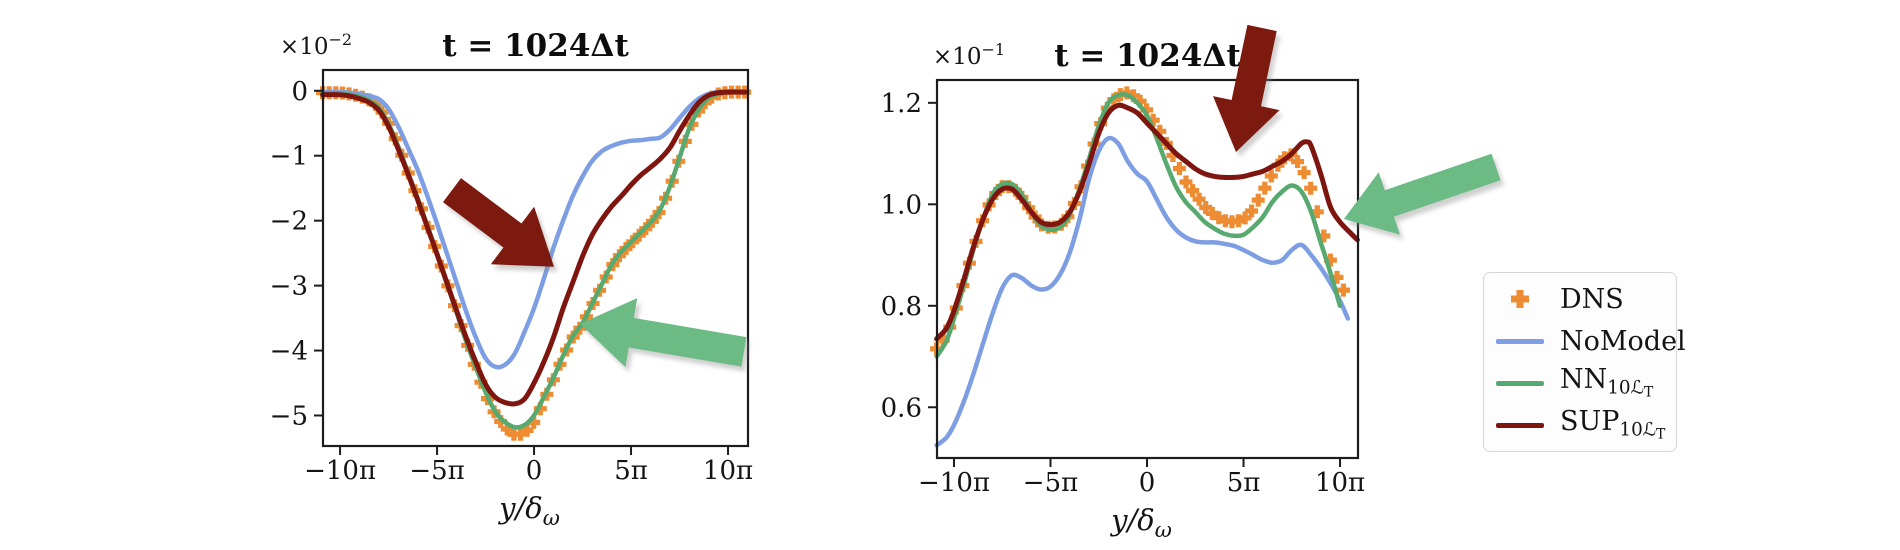 The image size is (1900, 550). I want to click on legend-item-sup: SUP10ℒT, so click(1582, 425).